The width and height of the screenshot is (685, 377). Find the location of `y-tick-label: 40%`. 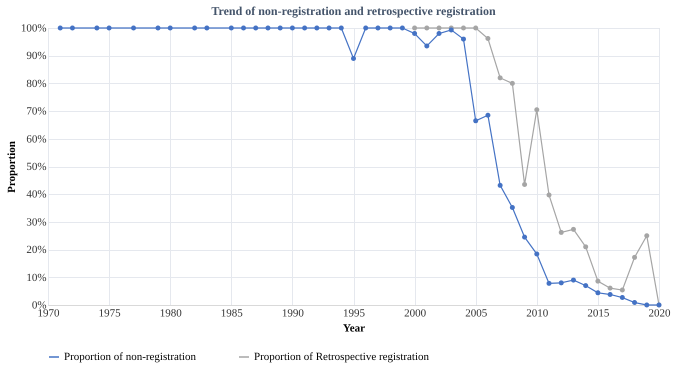

y-tick-label: 40% is located at coordinates (36, 194).